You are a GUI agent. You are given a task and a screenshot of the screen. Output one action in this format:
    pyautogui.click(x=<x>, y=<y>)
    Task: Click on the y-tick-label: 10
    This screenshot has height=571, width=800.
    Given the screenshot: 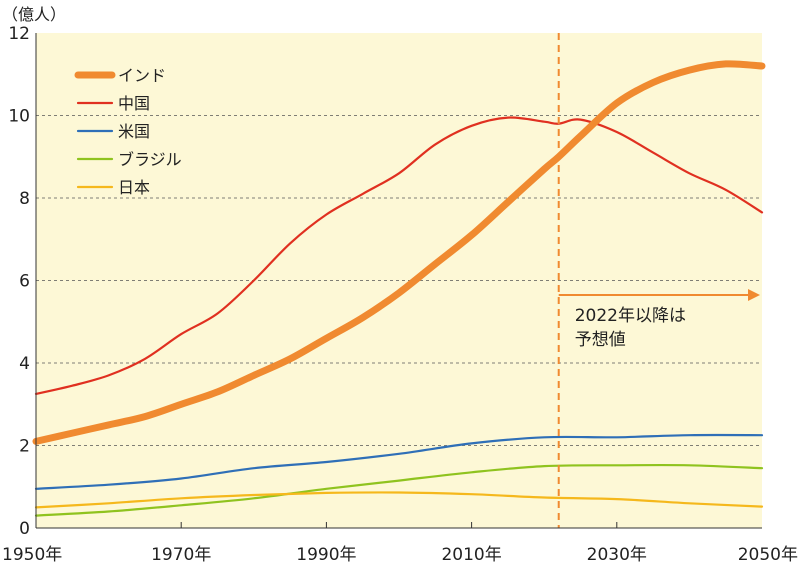 What is the action you would take?
    pyautogui.click(x=19, y=117)
    